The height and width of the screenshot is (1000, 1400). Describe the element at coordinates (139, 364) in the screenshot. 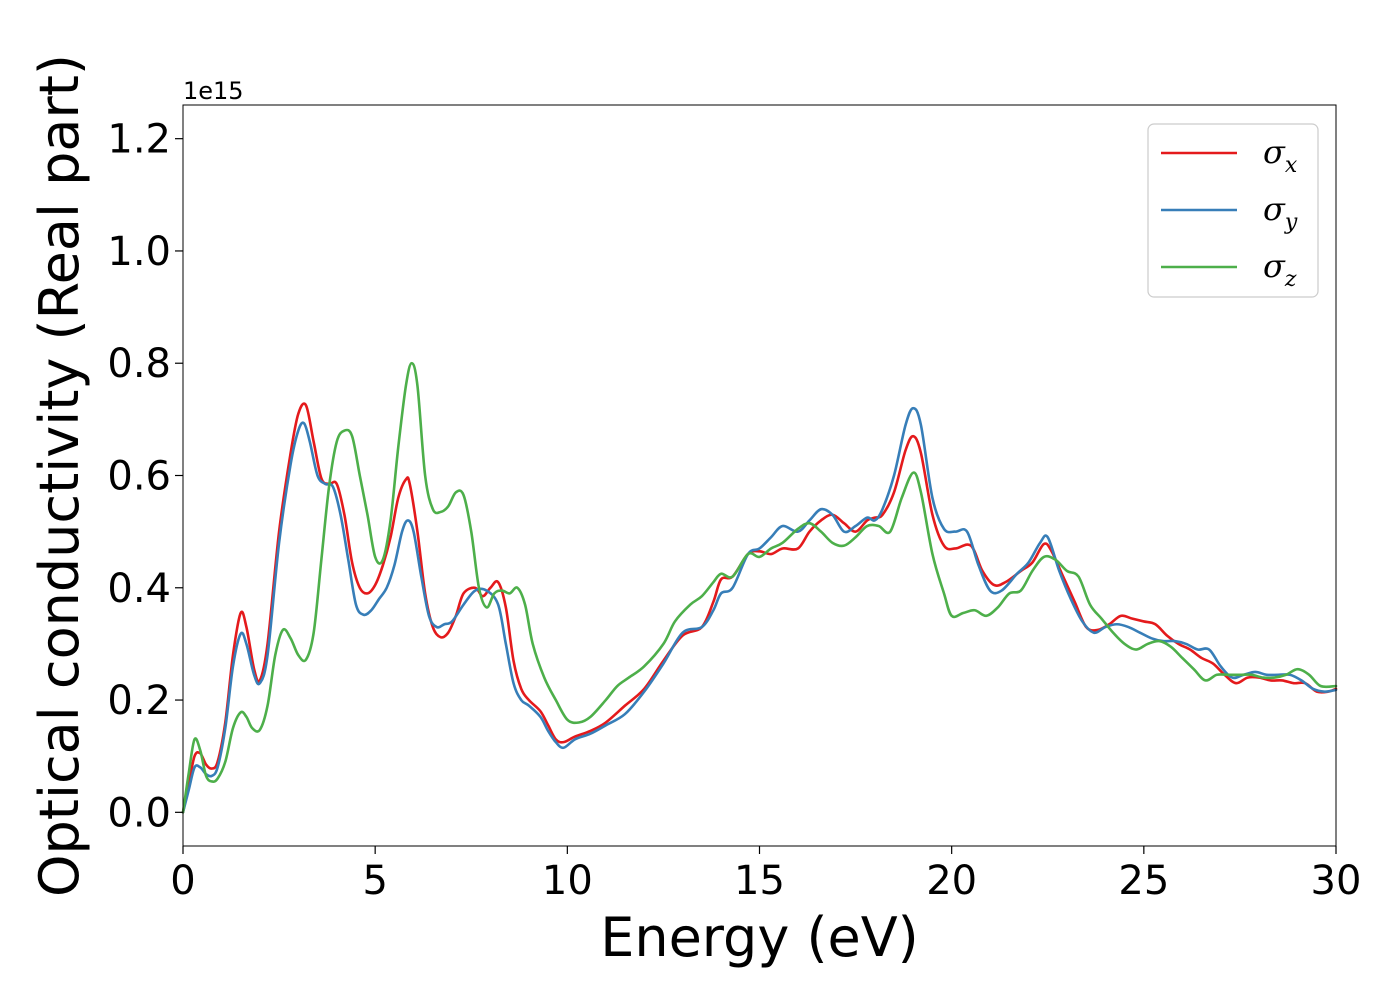

I see `y-tick-label: 0.8` at that location.